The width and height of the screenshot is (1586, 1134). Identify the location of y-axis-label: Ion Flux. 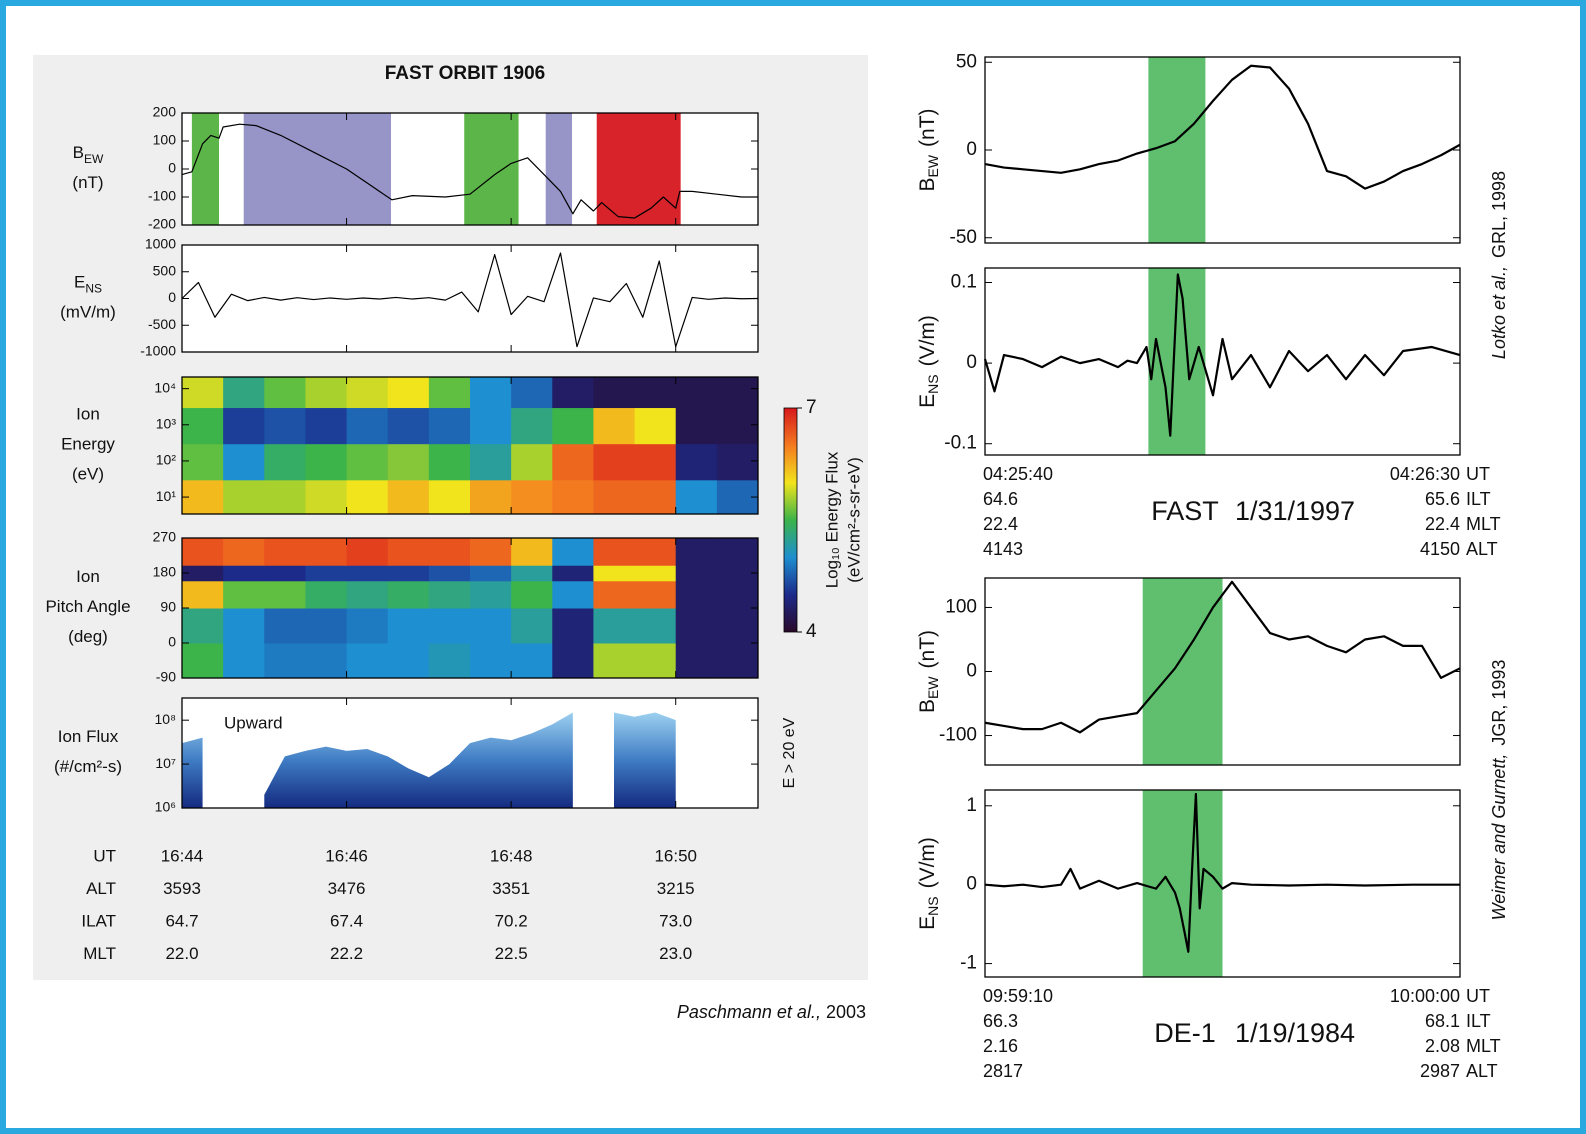
(88, 736).